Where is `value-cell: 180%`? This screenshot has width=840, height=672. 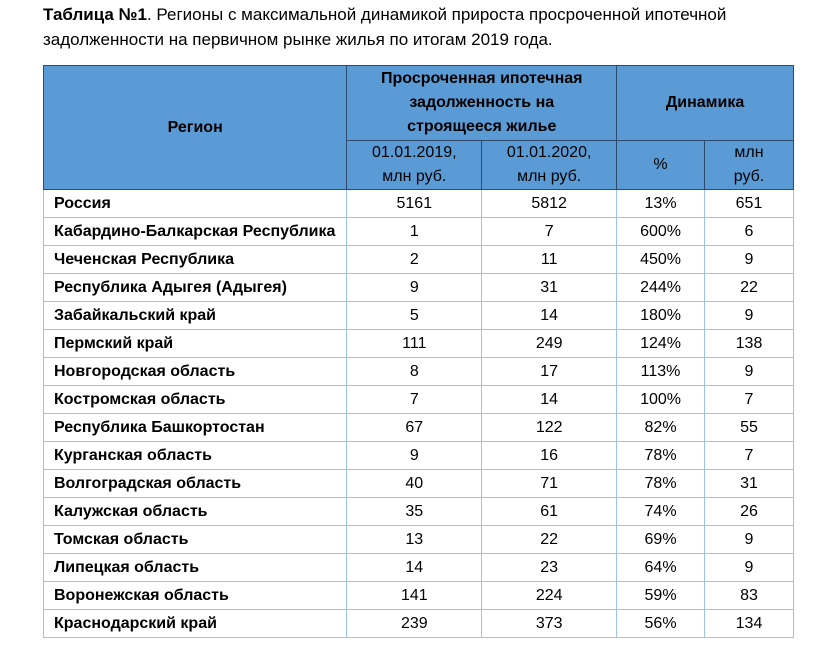 value-cell: 180% is located at coordinates (660, 315).